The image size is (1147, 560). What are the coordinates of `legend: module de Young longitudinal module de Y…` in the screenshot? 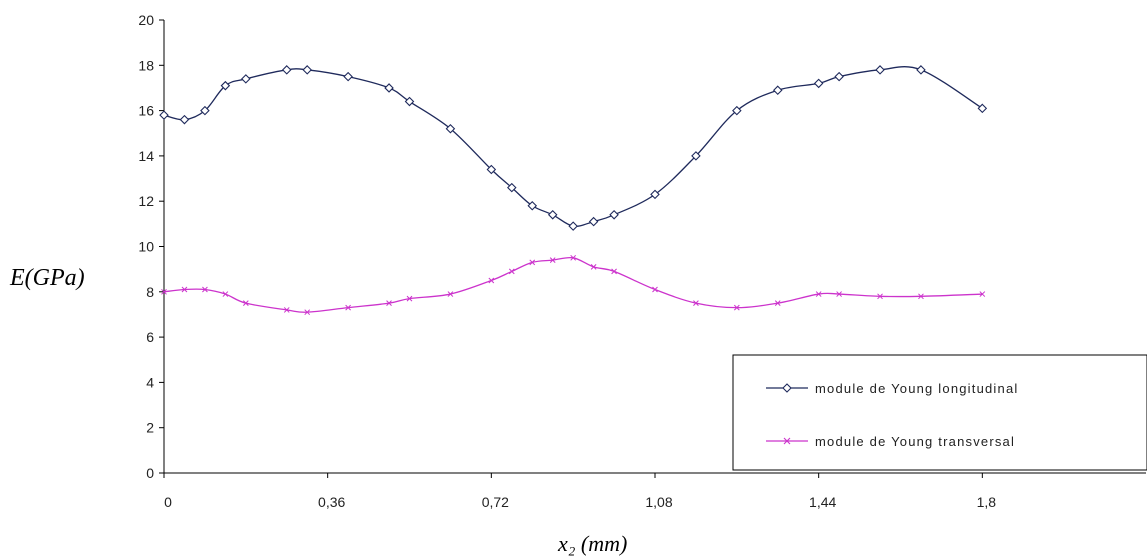 It's located at (939, 412).